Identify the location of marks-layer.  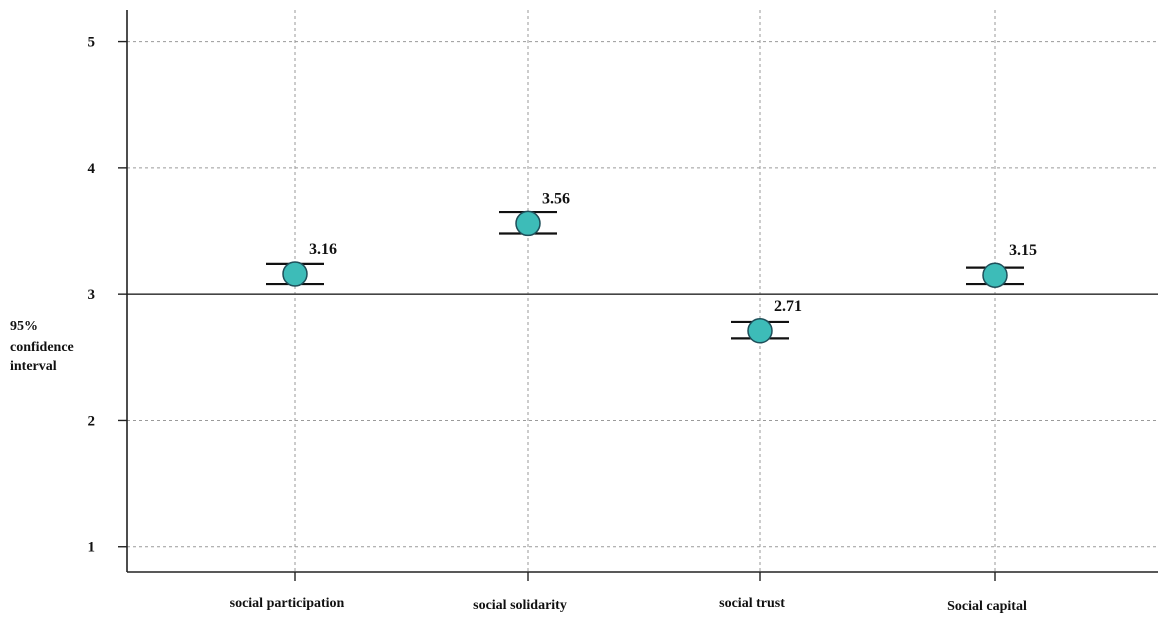
(645, 277).